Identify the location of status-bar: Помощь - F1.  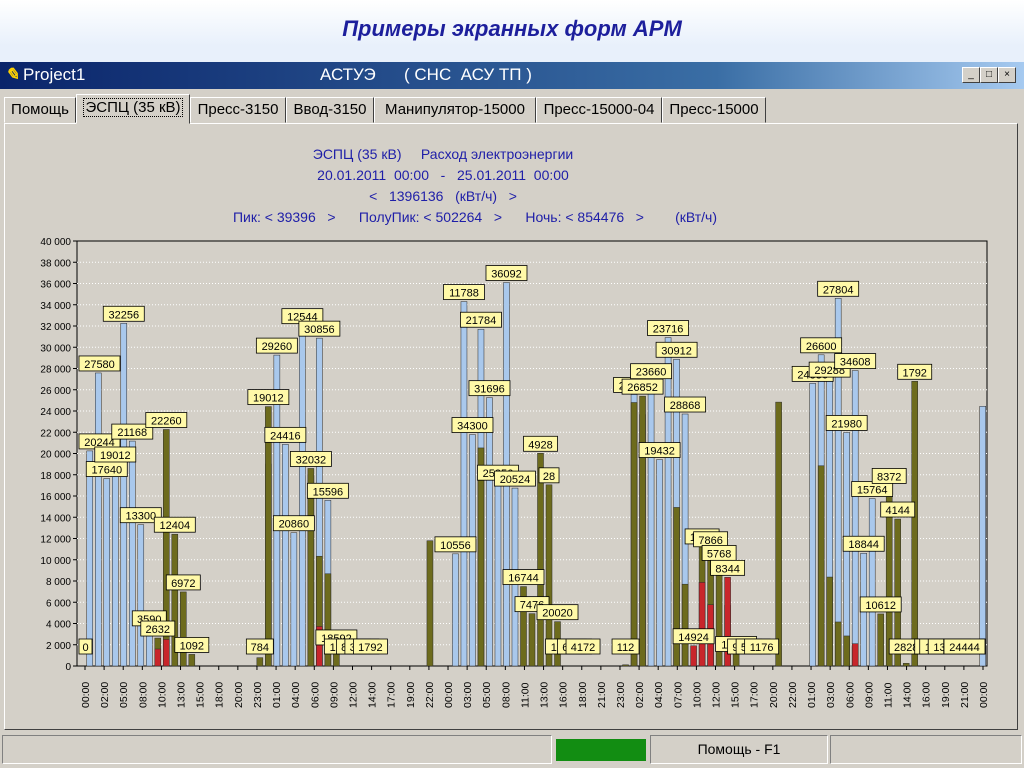
(512, 750).